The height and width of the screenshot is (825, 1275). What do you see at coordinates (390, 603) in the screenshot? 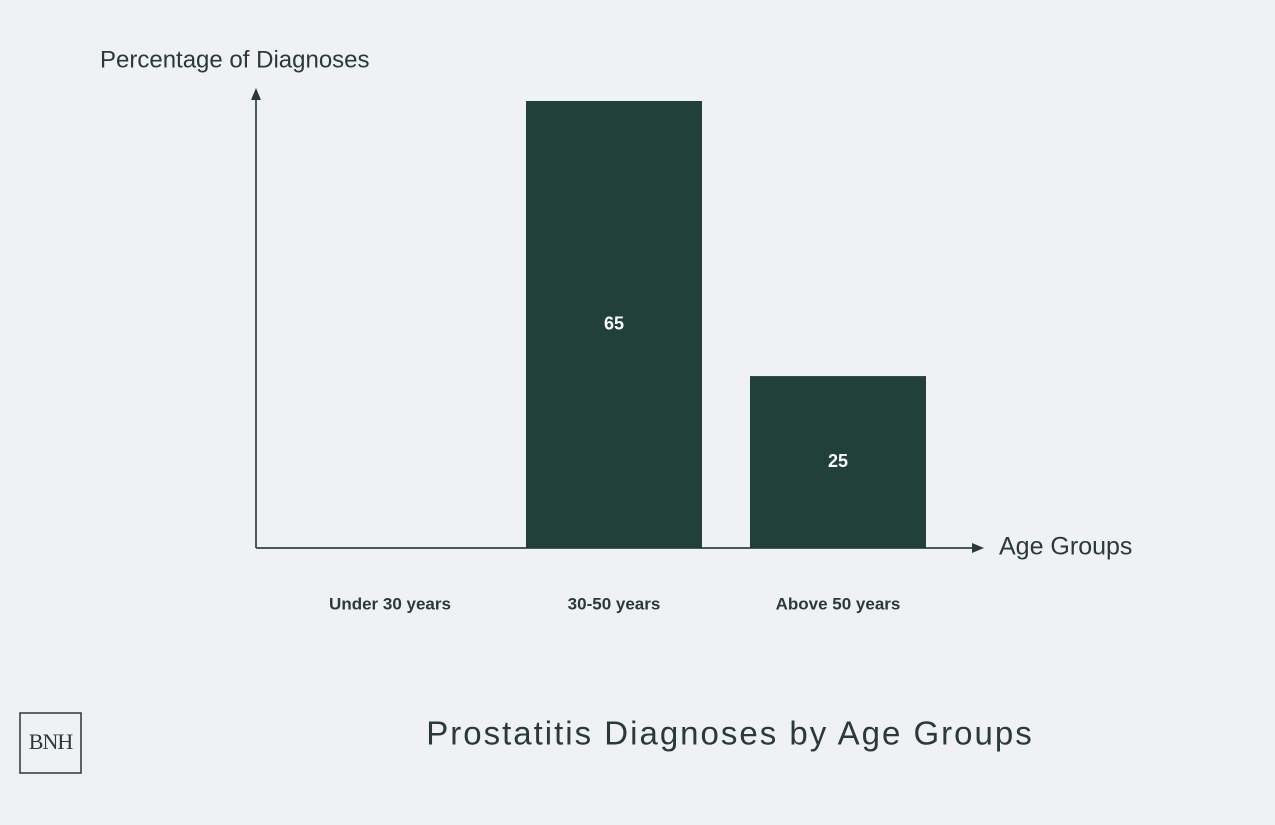
I see `x-tick-label: Under 30 years` at bounding box center [390, 603].